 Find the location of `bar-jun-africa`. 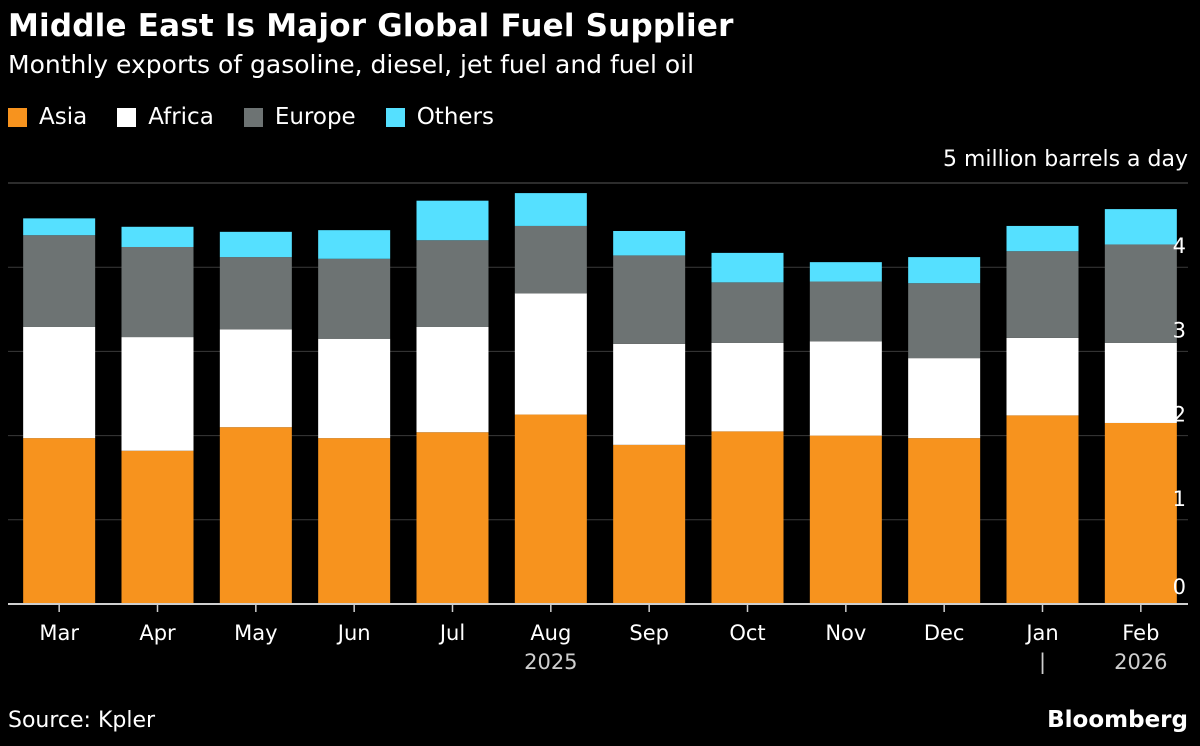

bar-jun-africa is located at coordinates (354, 388).